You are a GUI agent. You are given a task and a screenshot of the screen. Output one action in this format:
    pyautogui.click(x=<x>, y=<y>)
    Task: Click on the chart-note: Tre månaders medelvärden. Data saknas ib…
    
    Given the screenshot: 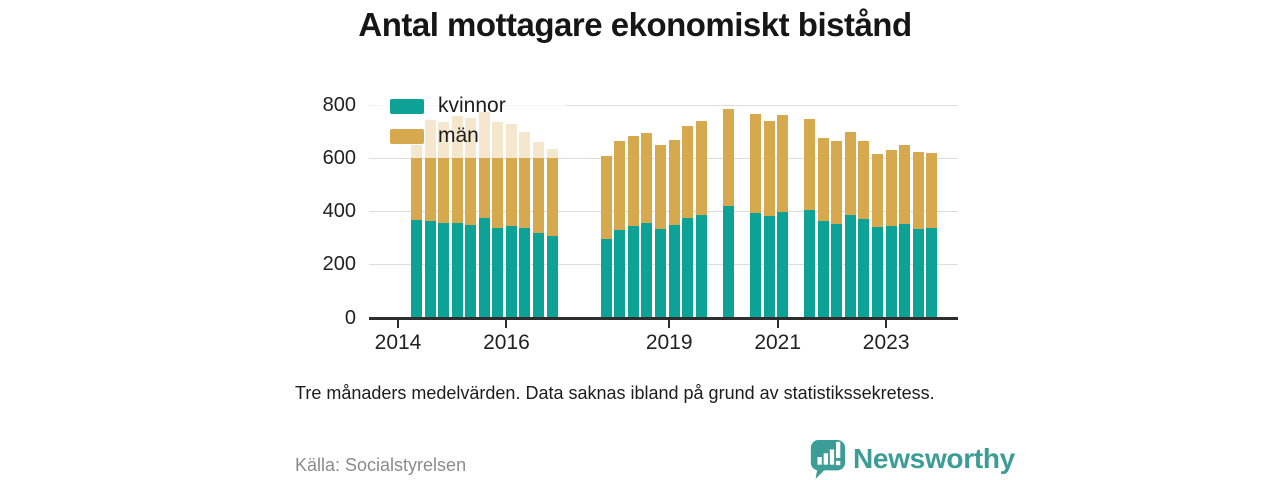 What is the action you would take?
    pyautogui.click(x=615, y=393)
    